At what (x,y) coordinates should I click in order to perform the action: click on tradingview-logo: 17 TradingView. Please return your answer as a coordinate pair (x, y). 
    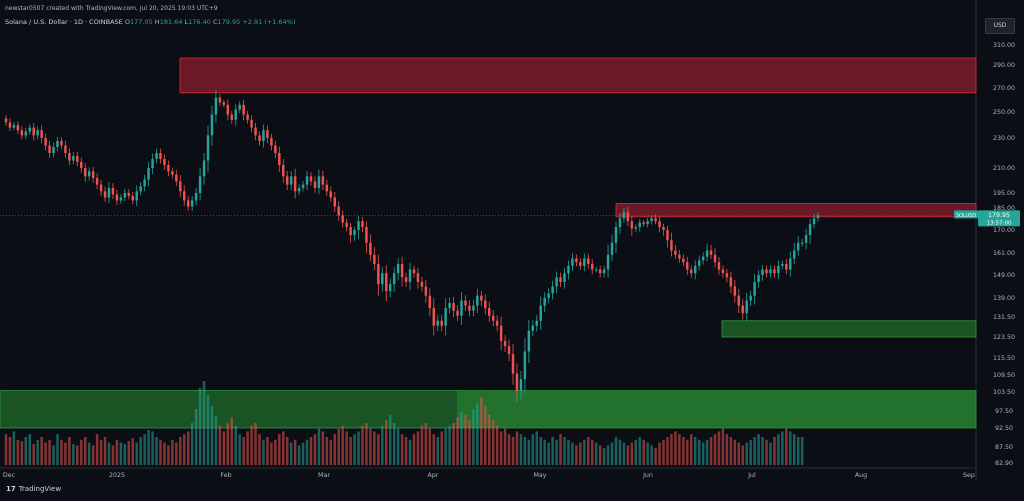
    Looking at the image, I should click on (33, 489).